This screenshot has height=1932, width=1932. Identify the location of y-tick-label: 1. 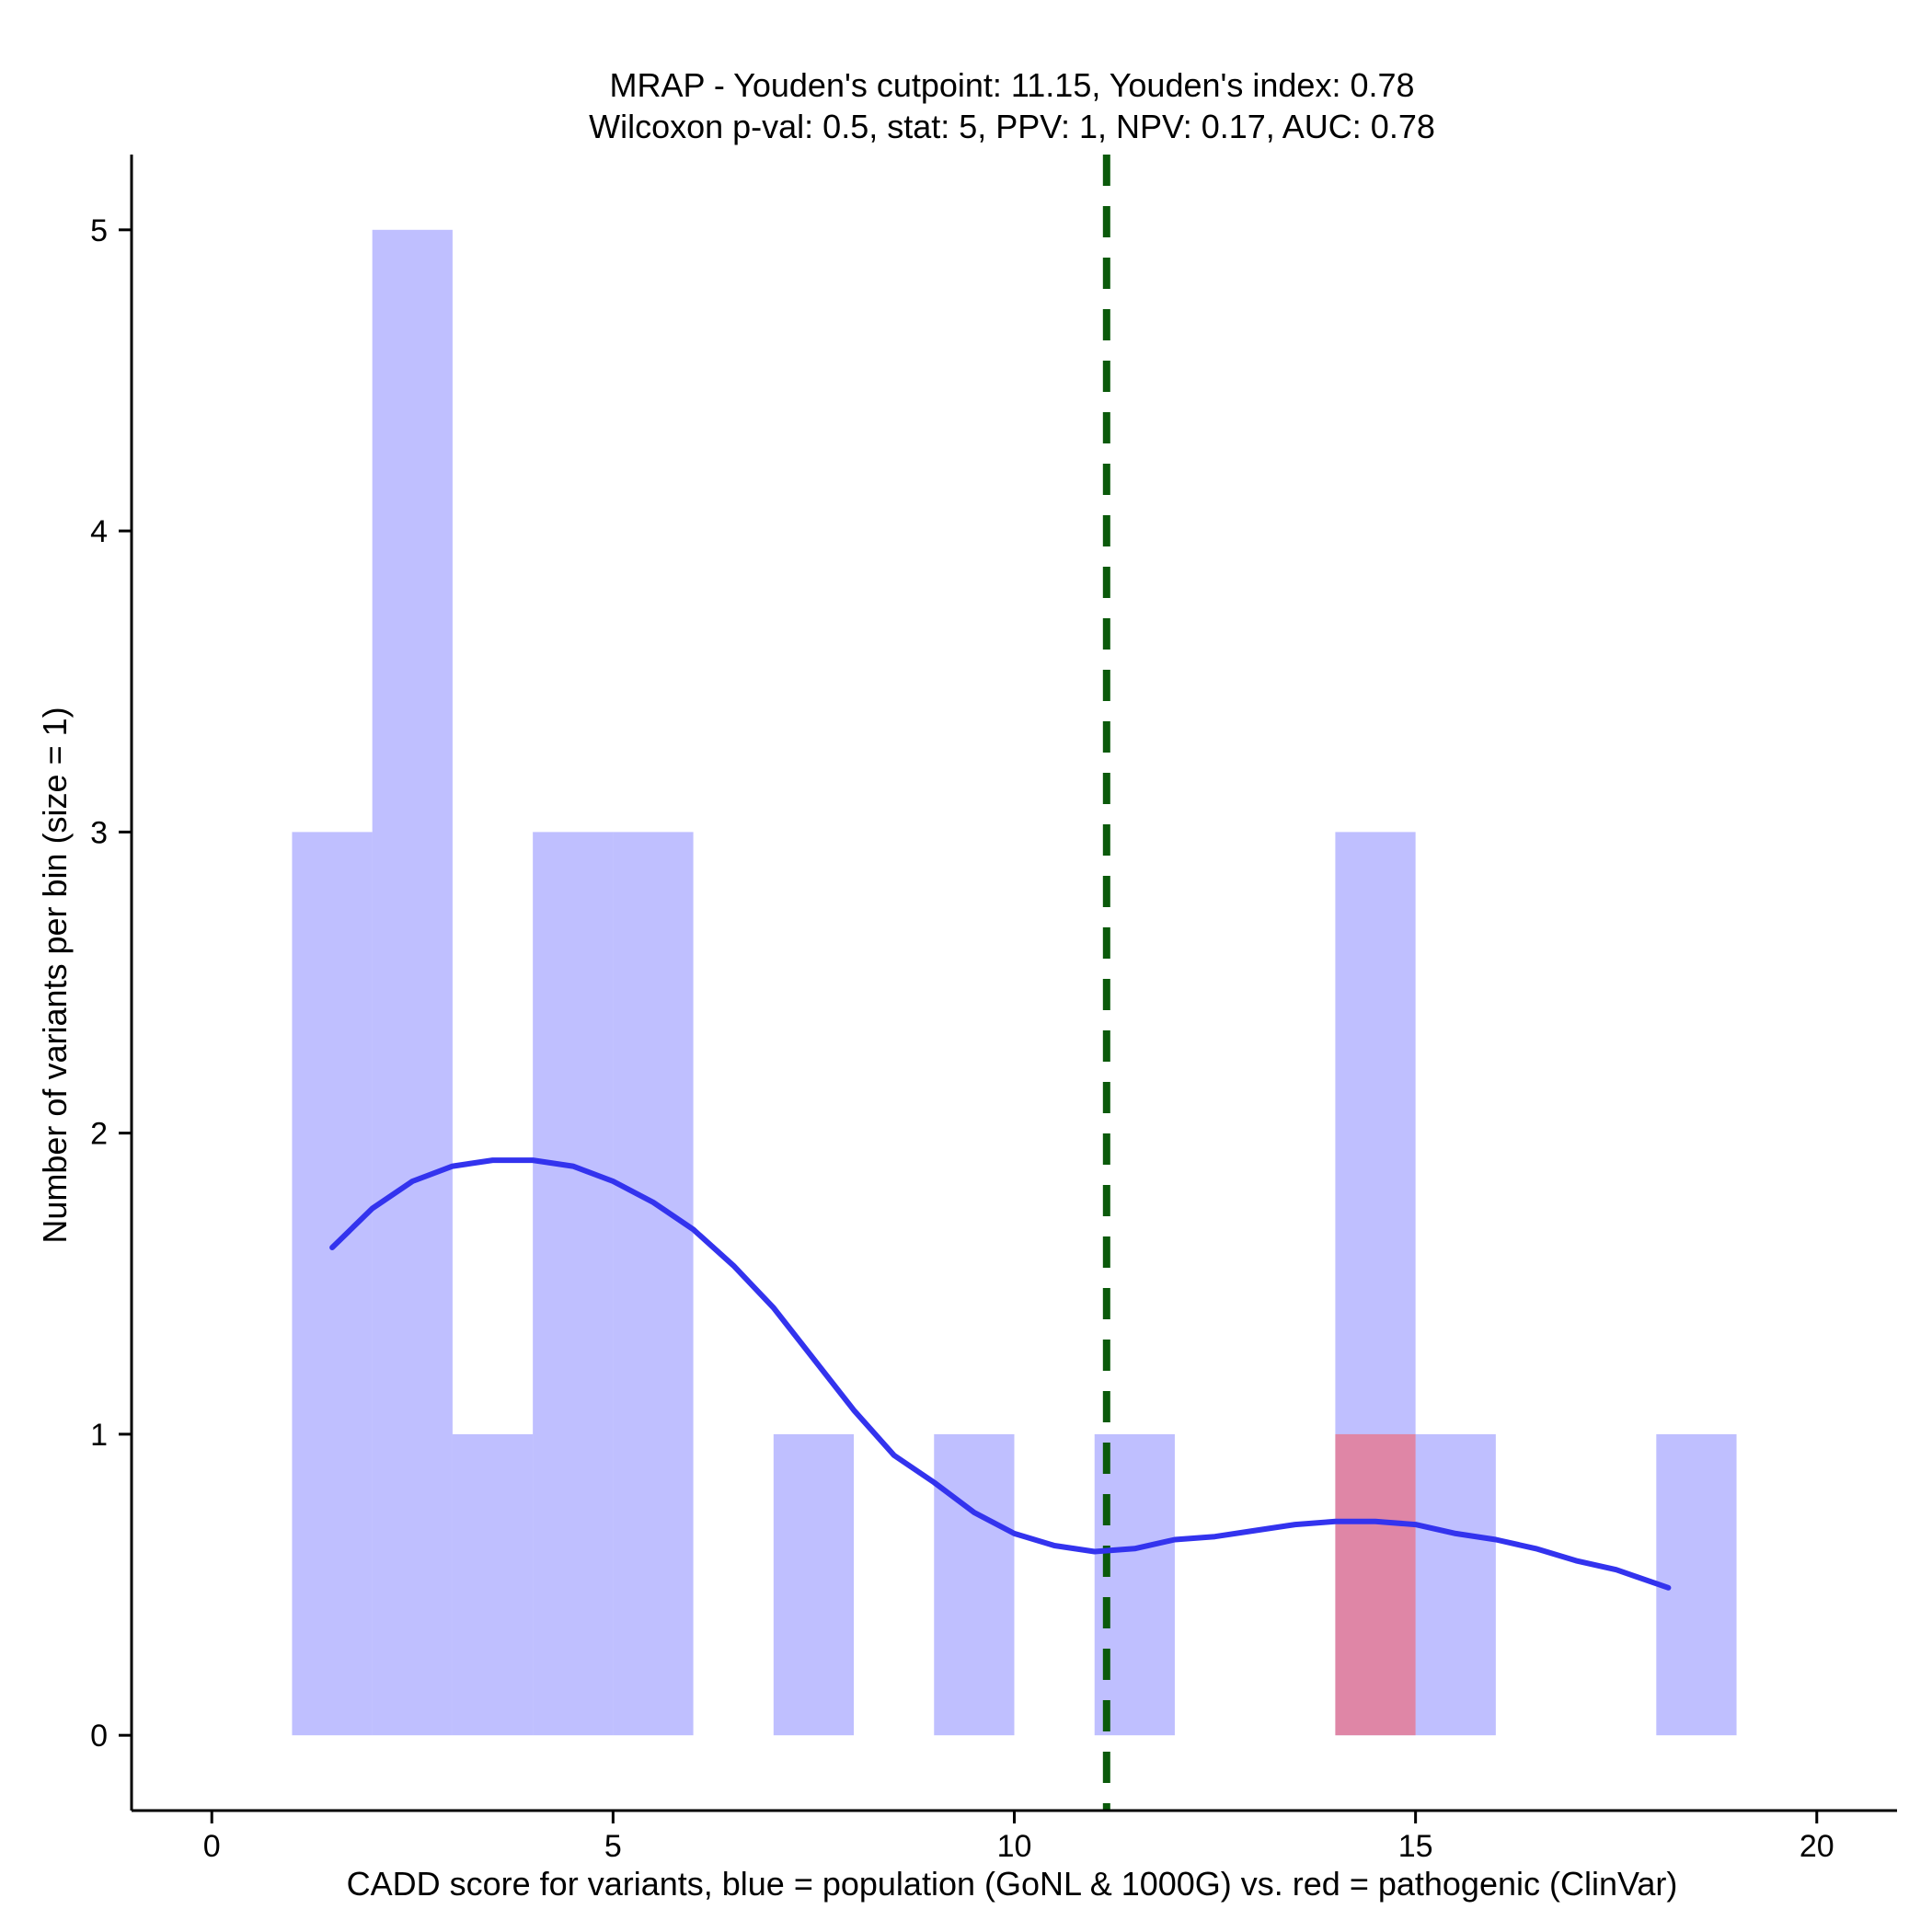
(99, 1435).